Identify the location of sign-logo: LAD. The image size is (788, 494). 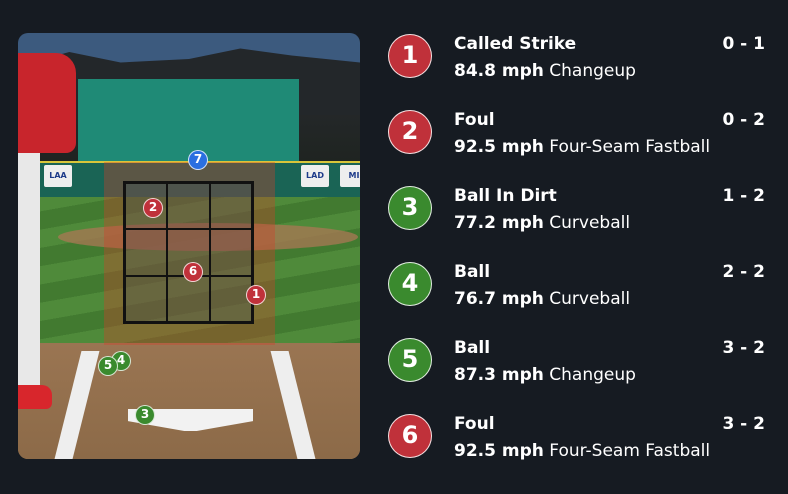
(315, 176).